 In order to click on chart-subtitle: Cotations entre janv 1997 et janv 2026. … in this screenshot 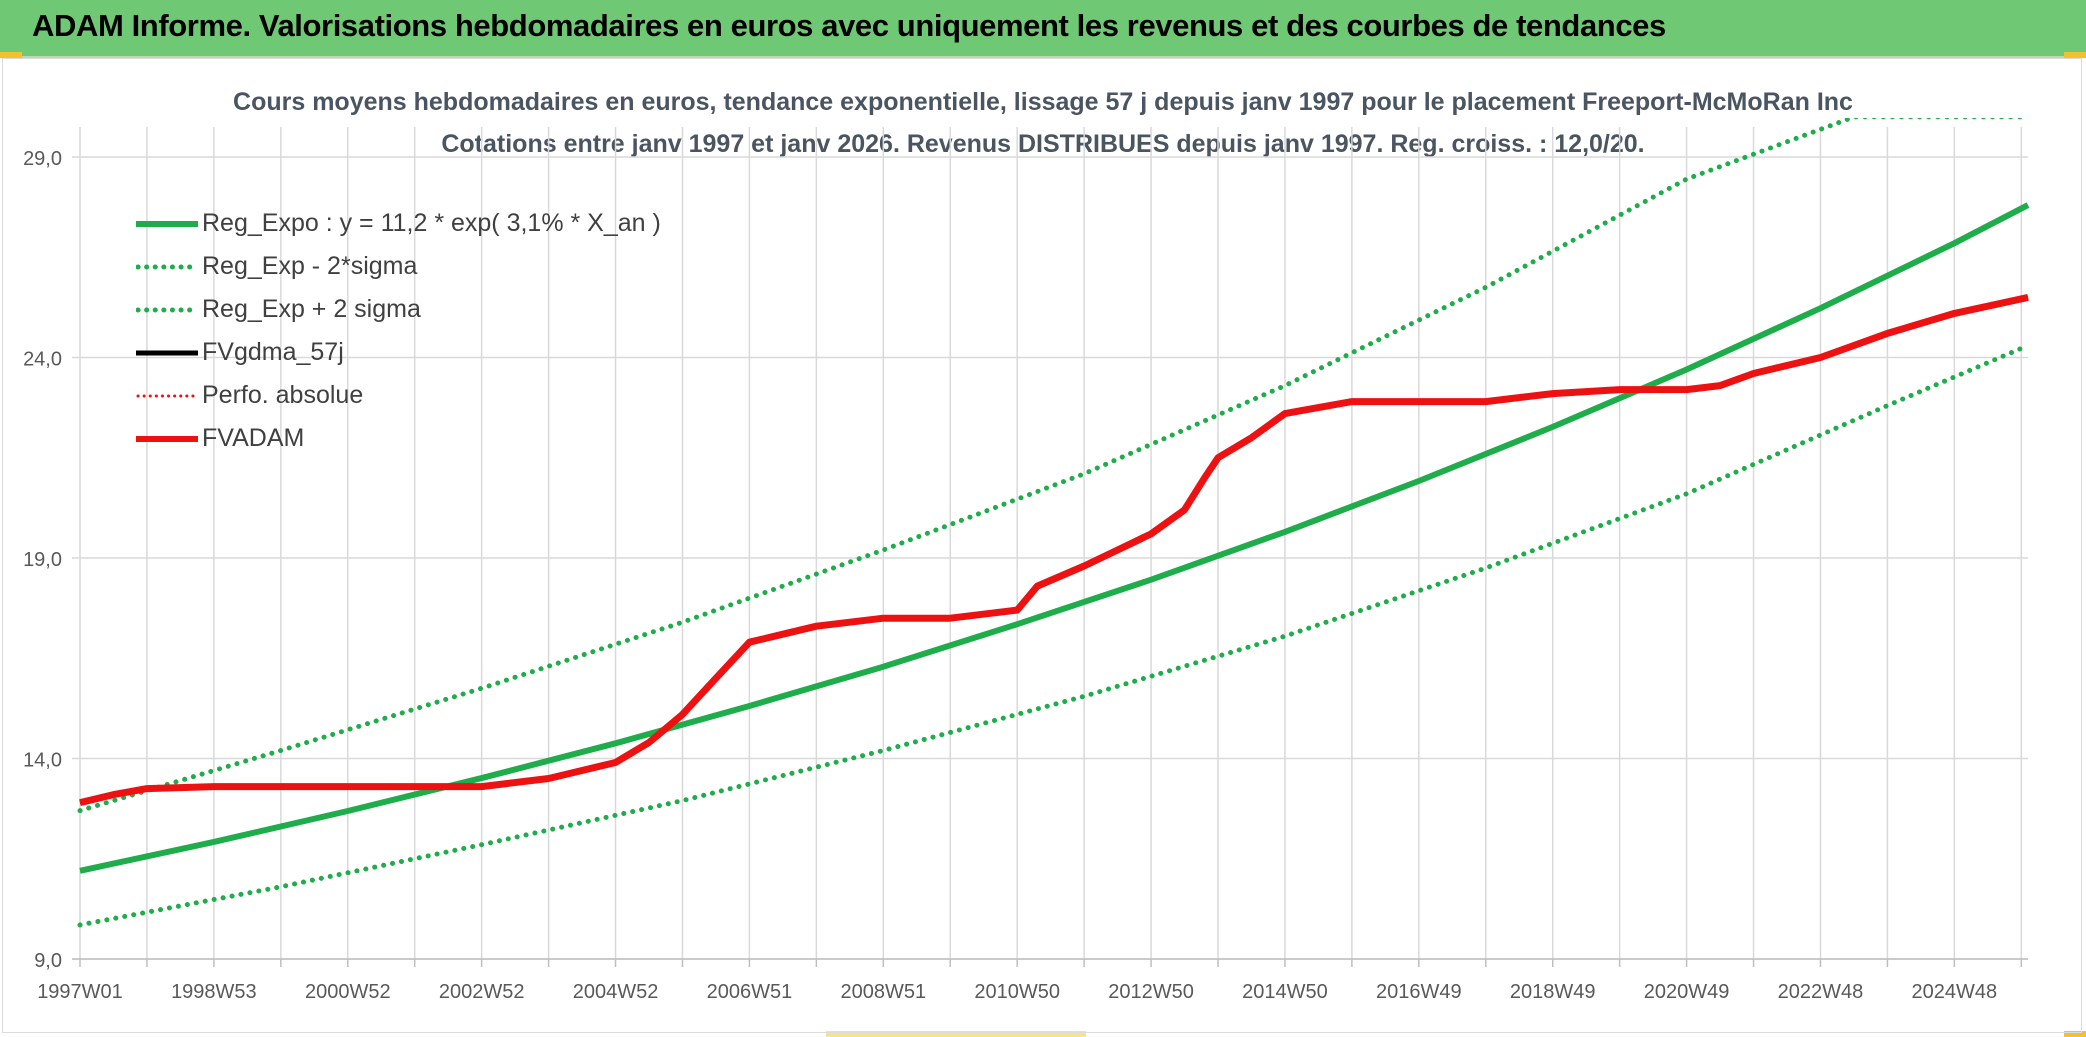, I will do `click(1043, 144)`.